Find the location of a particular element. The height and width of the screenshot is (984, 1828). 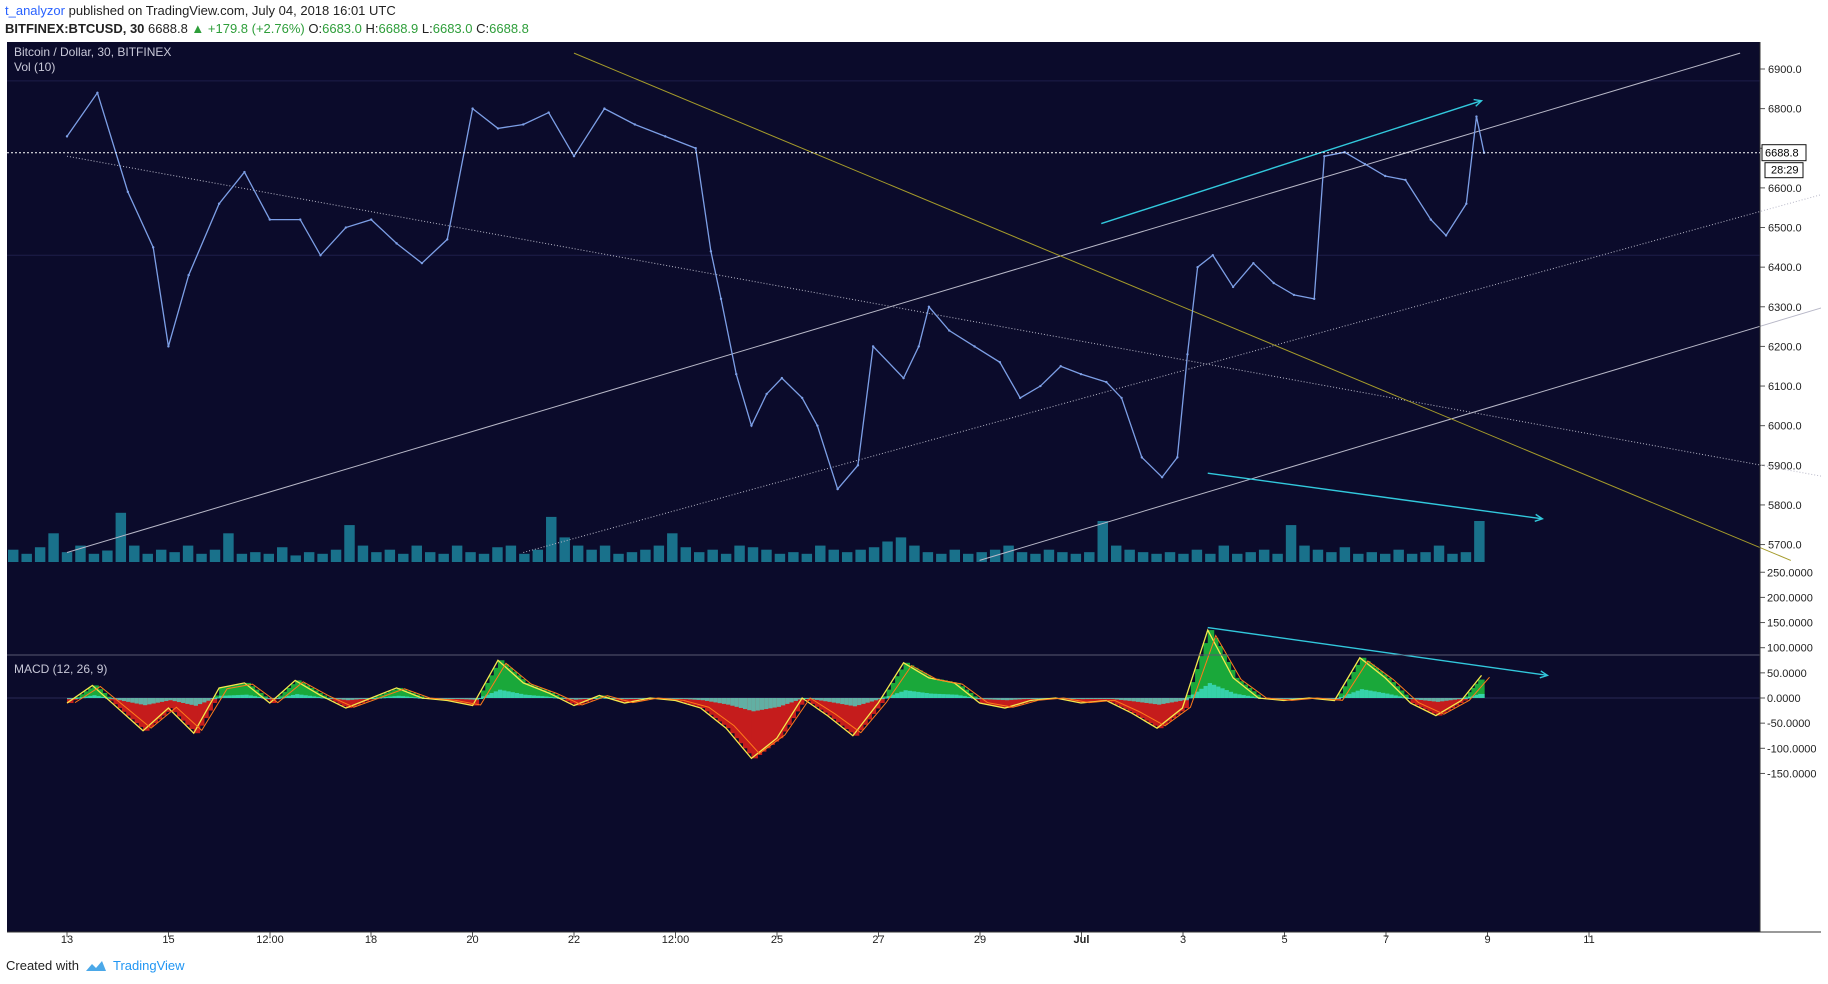

tradingview-brand-link: TradingView is located at coordinates (148, 965).